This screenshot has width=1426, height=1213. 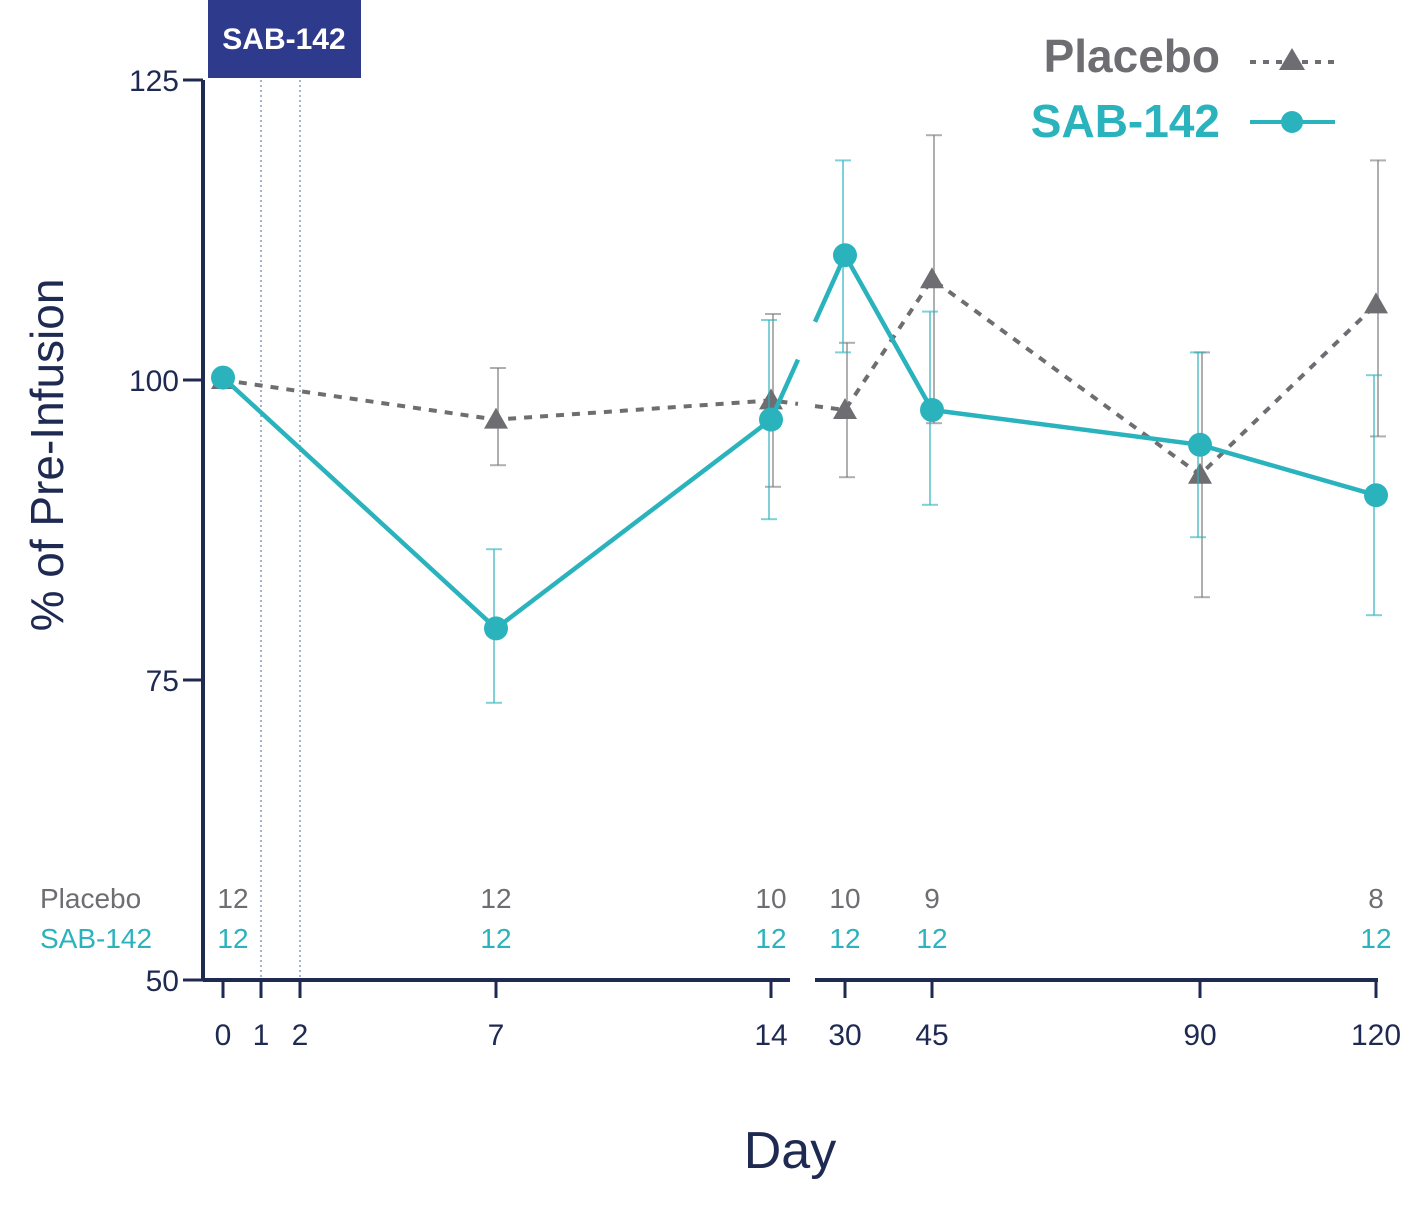 What do you see at coordinates (844, 1035) in the screenshot?
I see `x-tick-label: 30` at bounding box center [844, 1035].